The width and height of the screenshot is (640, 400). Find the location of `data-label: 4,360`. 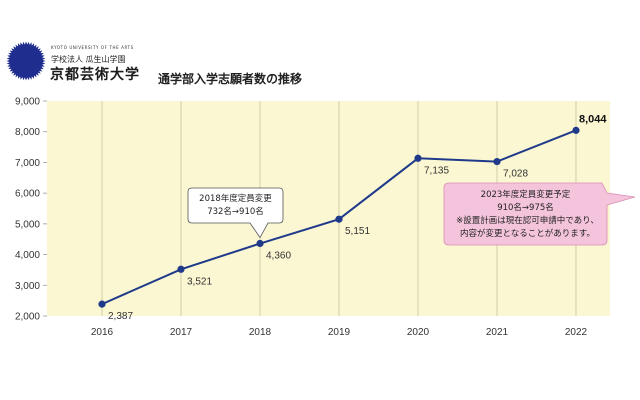

data-label: 4,360 is located at coordinates (278, 256).